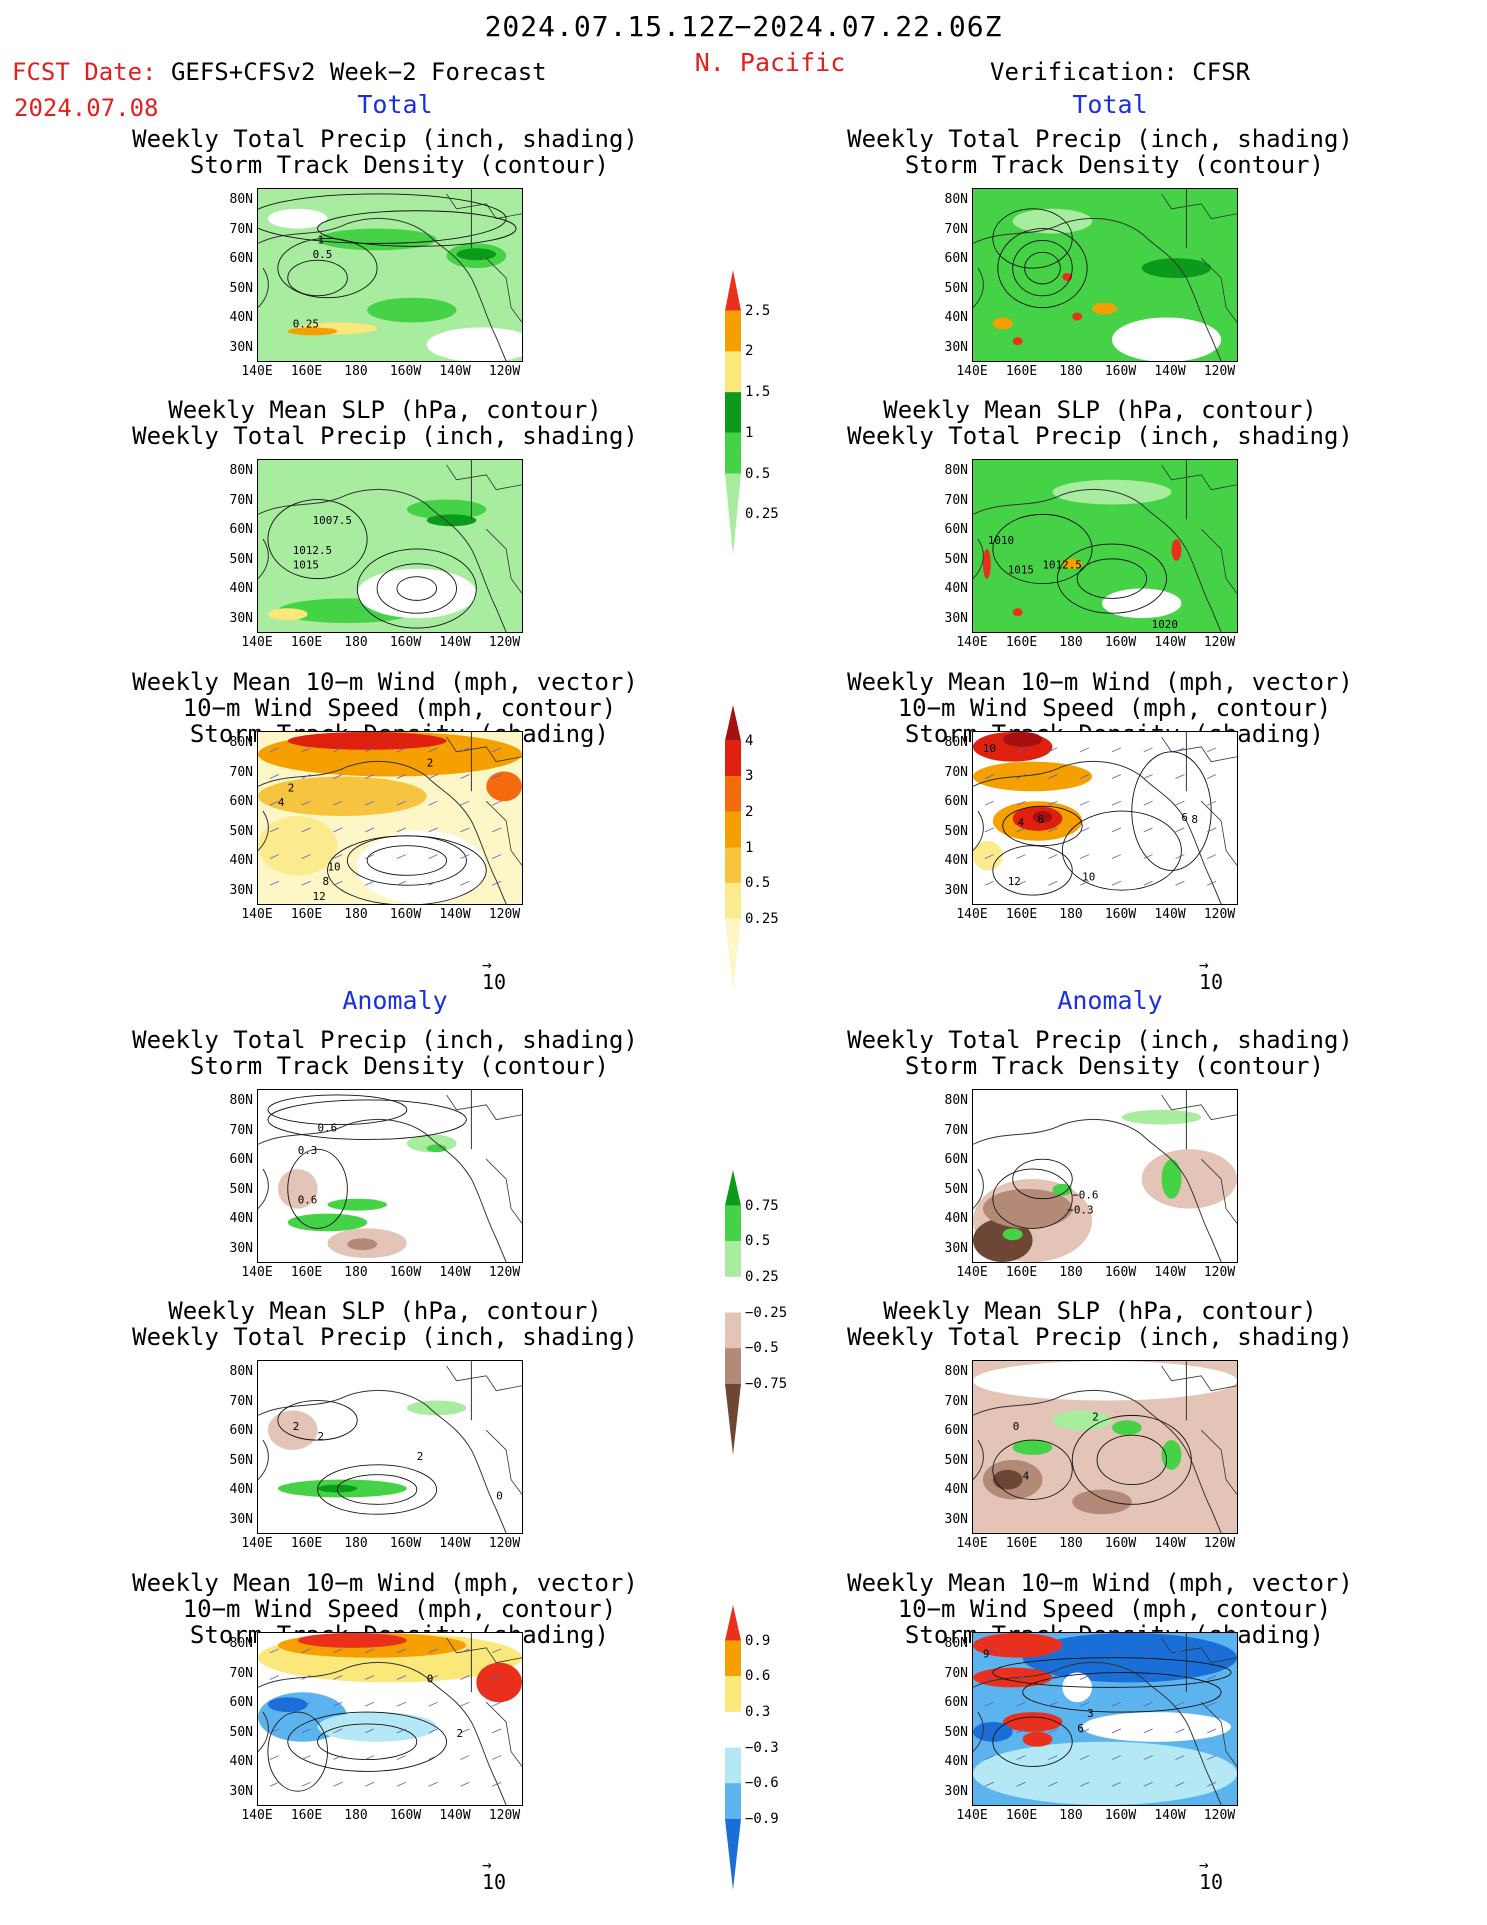 The width and height of the screenshot is (1487, 1925). What do you see at coordinates (1021, 570) in the screenshot?
I see `contour-label: 1015` at bounding box center [1021, 570].